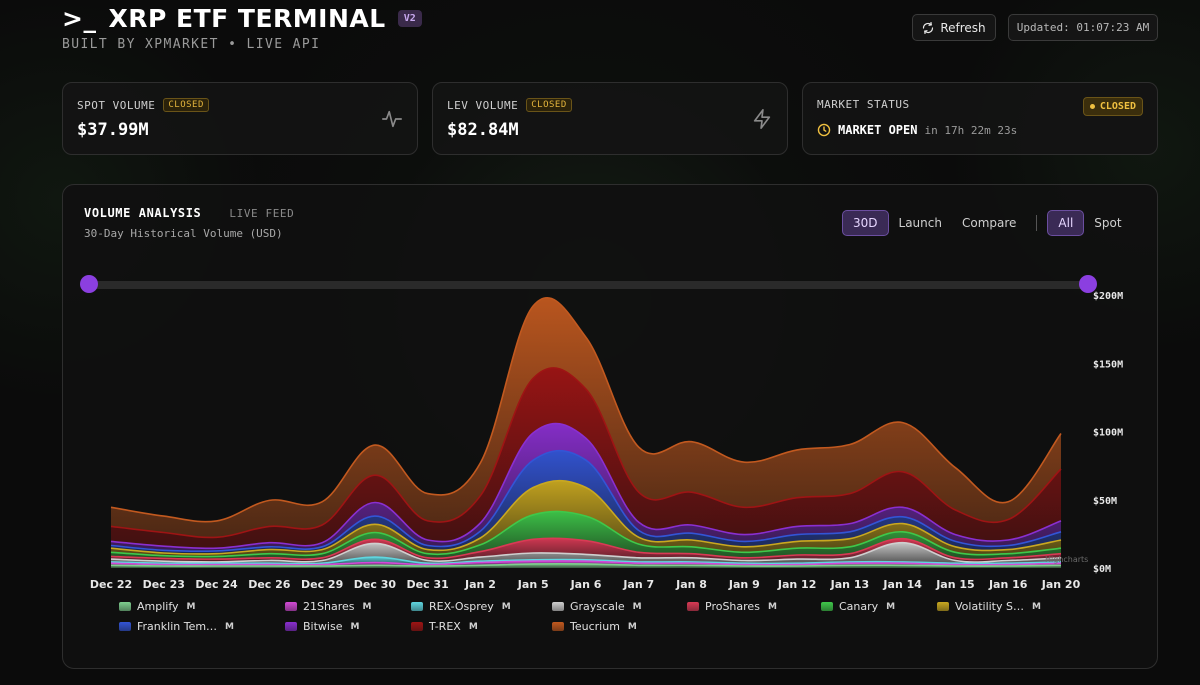 This screenshot has height=685, width=1200. I want to click on highcharts-watermark: Highcharts, so click(1066, 559).